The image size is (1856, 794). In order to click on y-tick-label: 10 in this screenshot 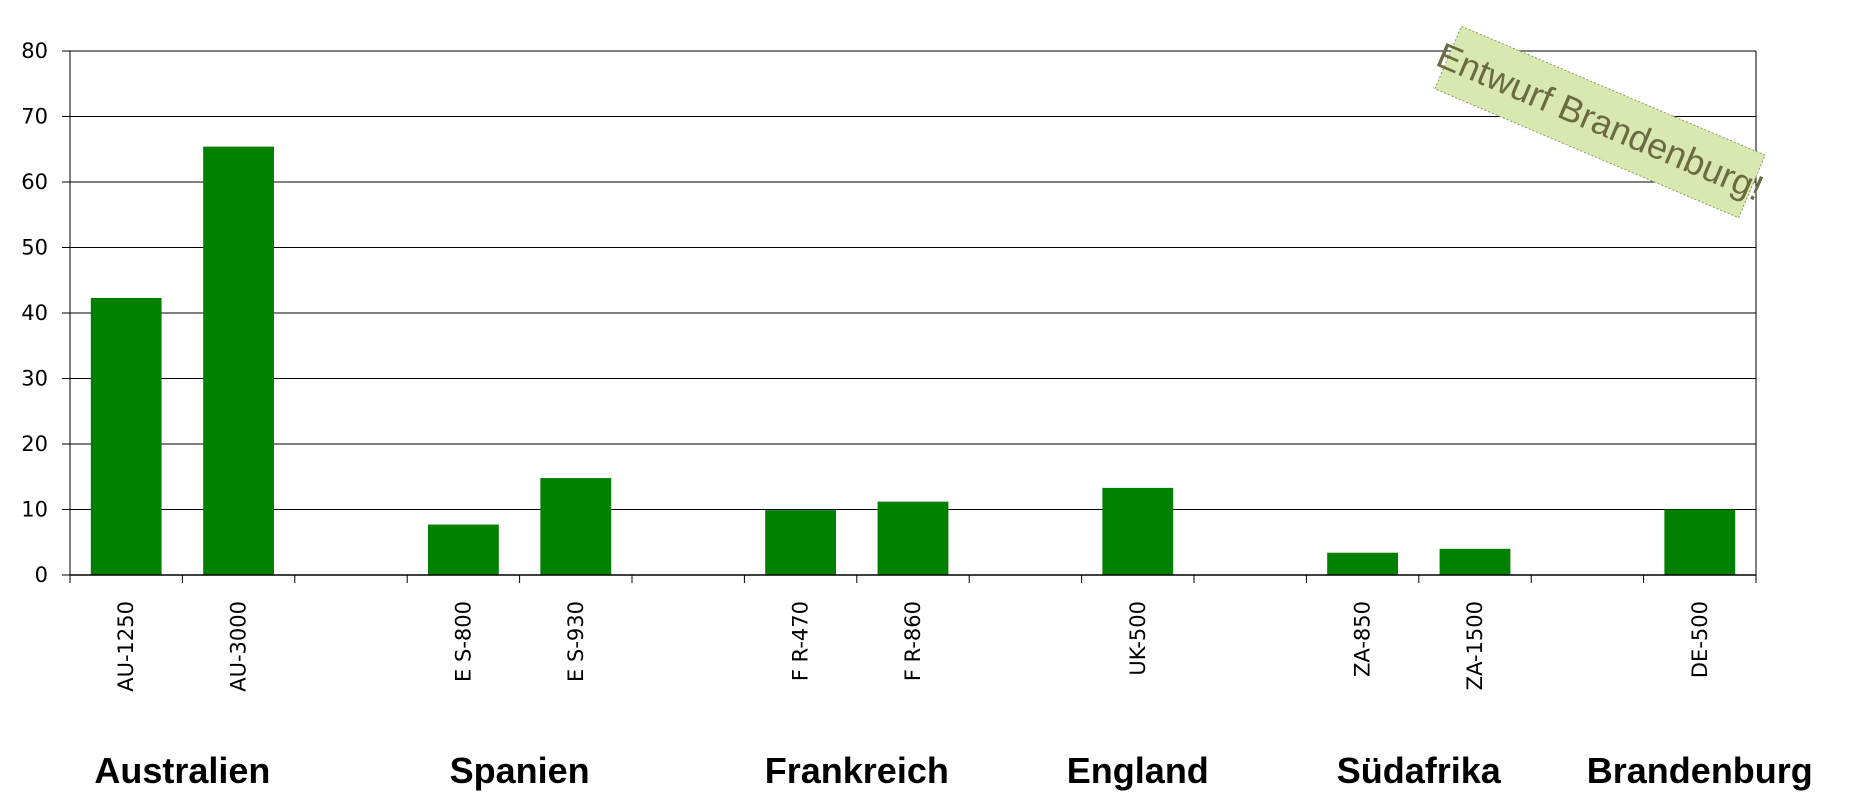, I will do `click(34, 510)`.